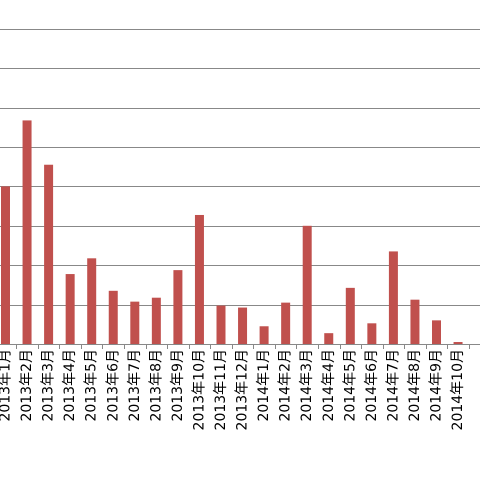 The image size is (480, 480). Describe the element at coordinates (178, 385) in the screenshot. I see `x-tick-label: 2013年9月` at that location.